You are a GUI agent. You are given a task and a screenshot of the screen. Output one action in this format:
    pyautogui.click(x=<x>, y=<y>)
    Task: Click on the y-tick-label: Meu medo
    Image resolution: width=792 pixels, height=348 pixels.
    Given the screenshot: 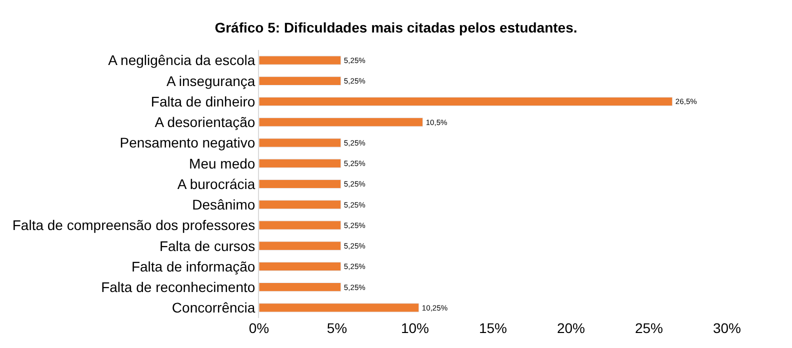 What is the action you would take?
    pyautogui.click(x=222, y=163)
    